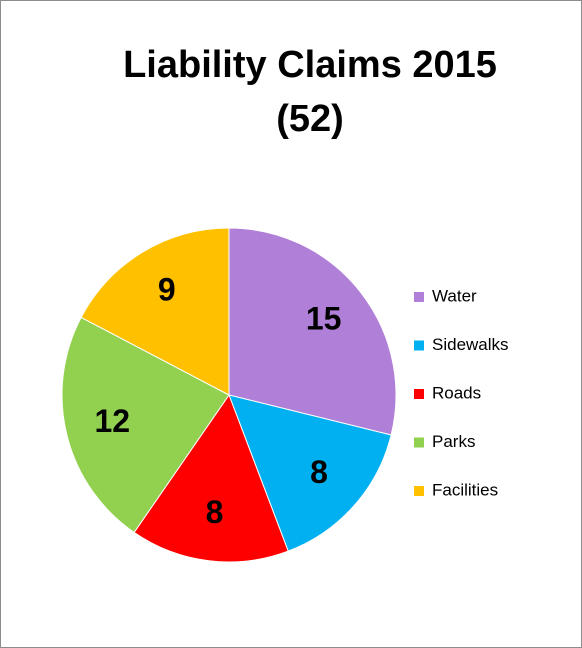  I want to click on data-label: 15, so click(324, 318).